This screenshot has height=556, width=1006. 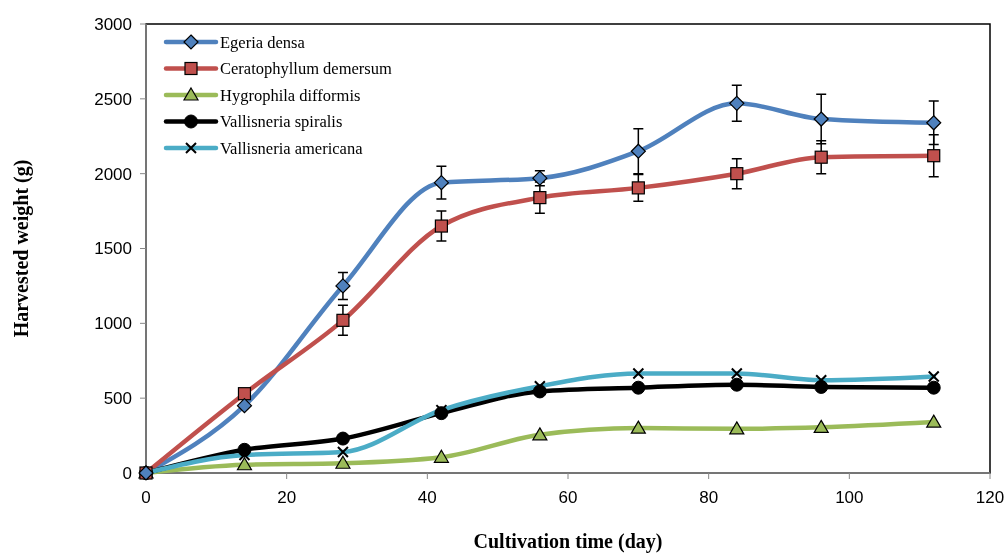 I want to click on y-tick-label: 0, so click(x=127, y=473).